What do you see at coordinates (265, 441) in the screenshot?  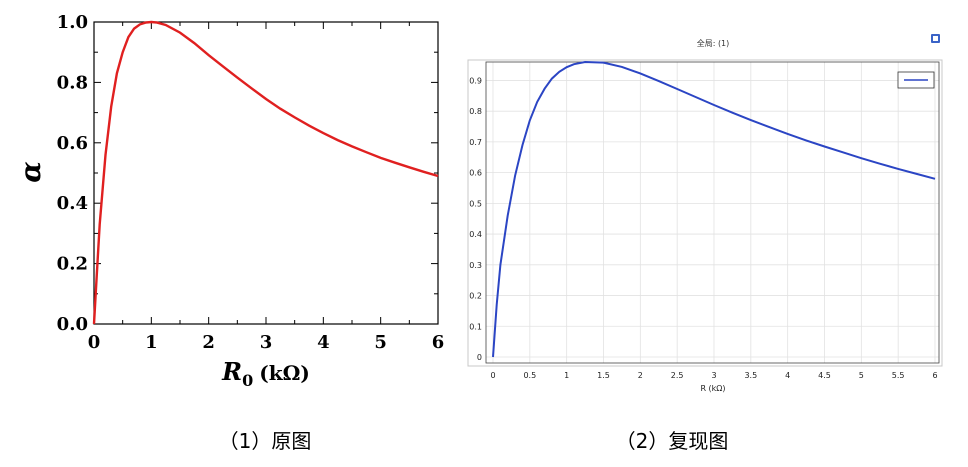 I see `original-caption: （1）原图` at bounding box center [265, 441].